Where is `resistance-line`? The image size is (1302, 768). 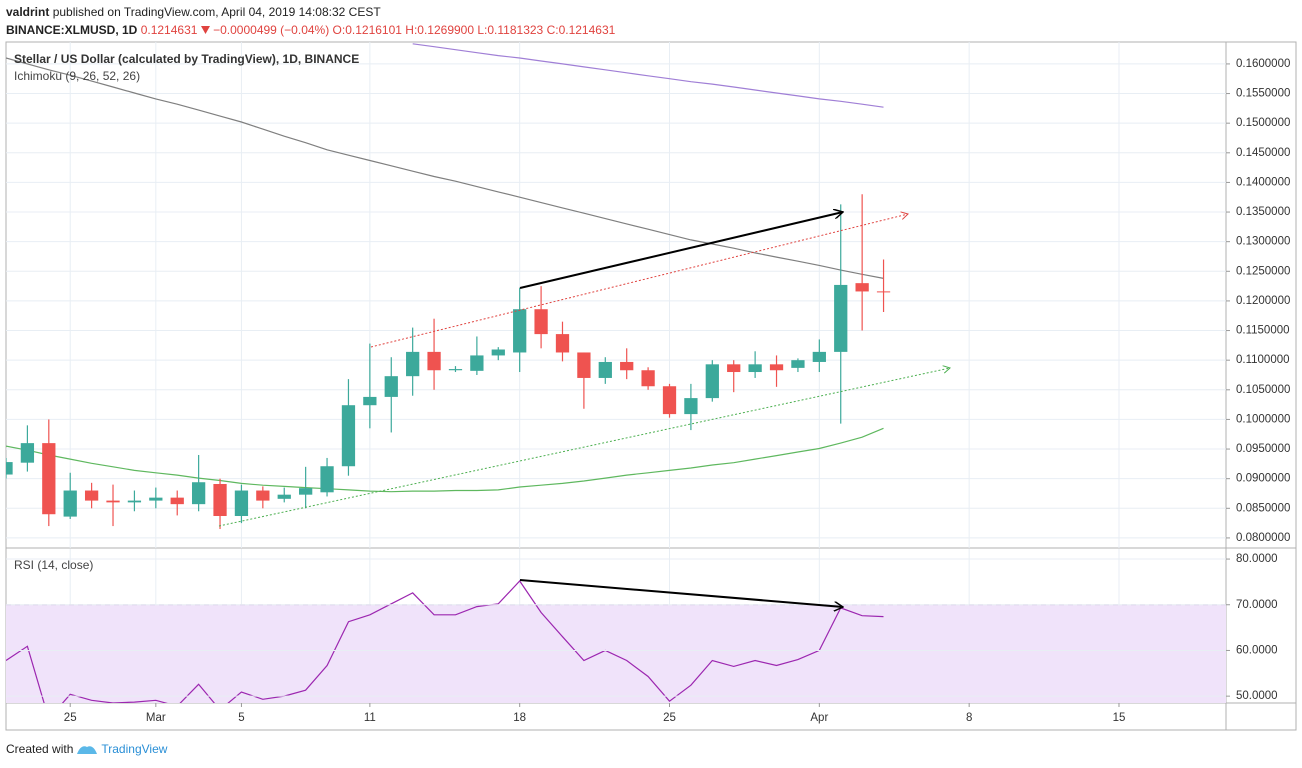
resistance-line is located at coordinates (639, 281).